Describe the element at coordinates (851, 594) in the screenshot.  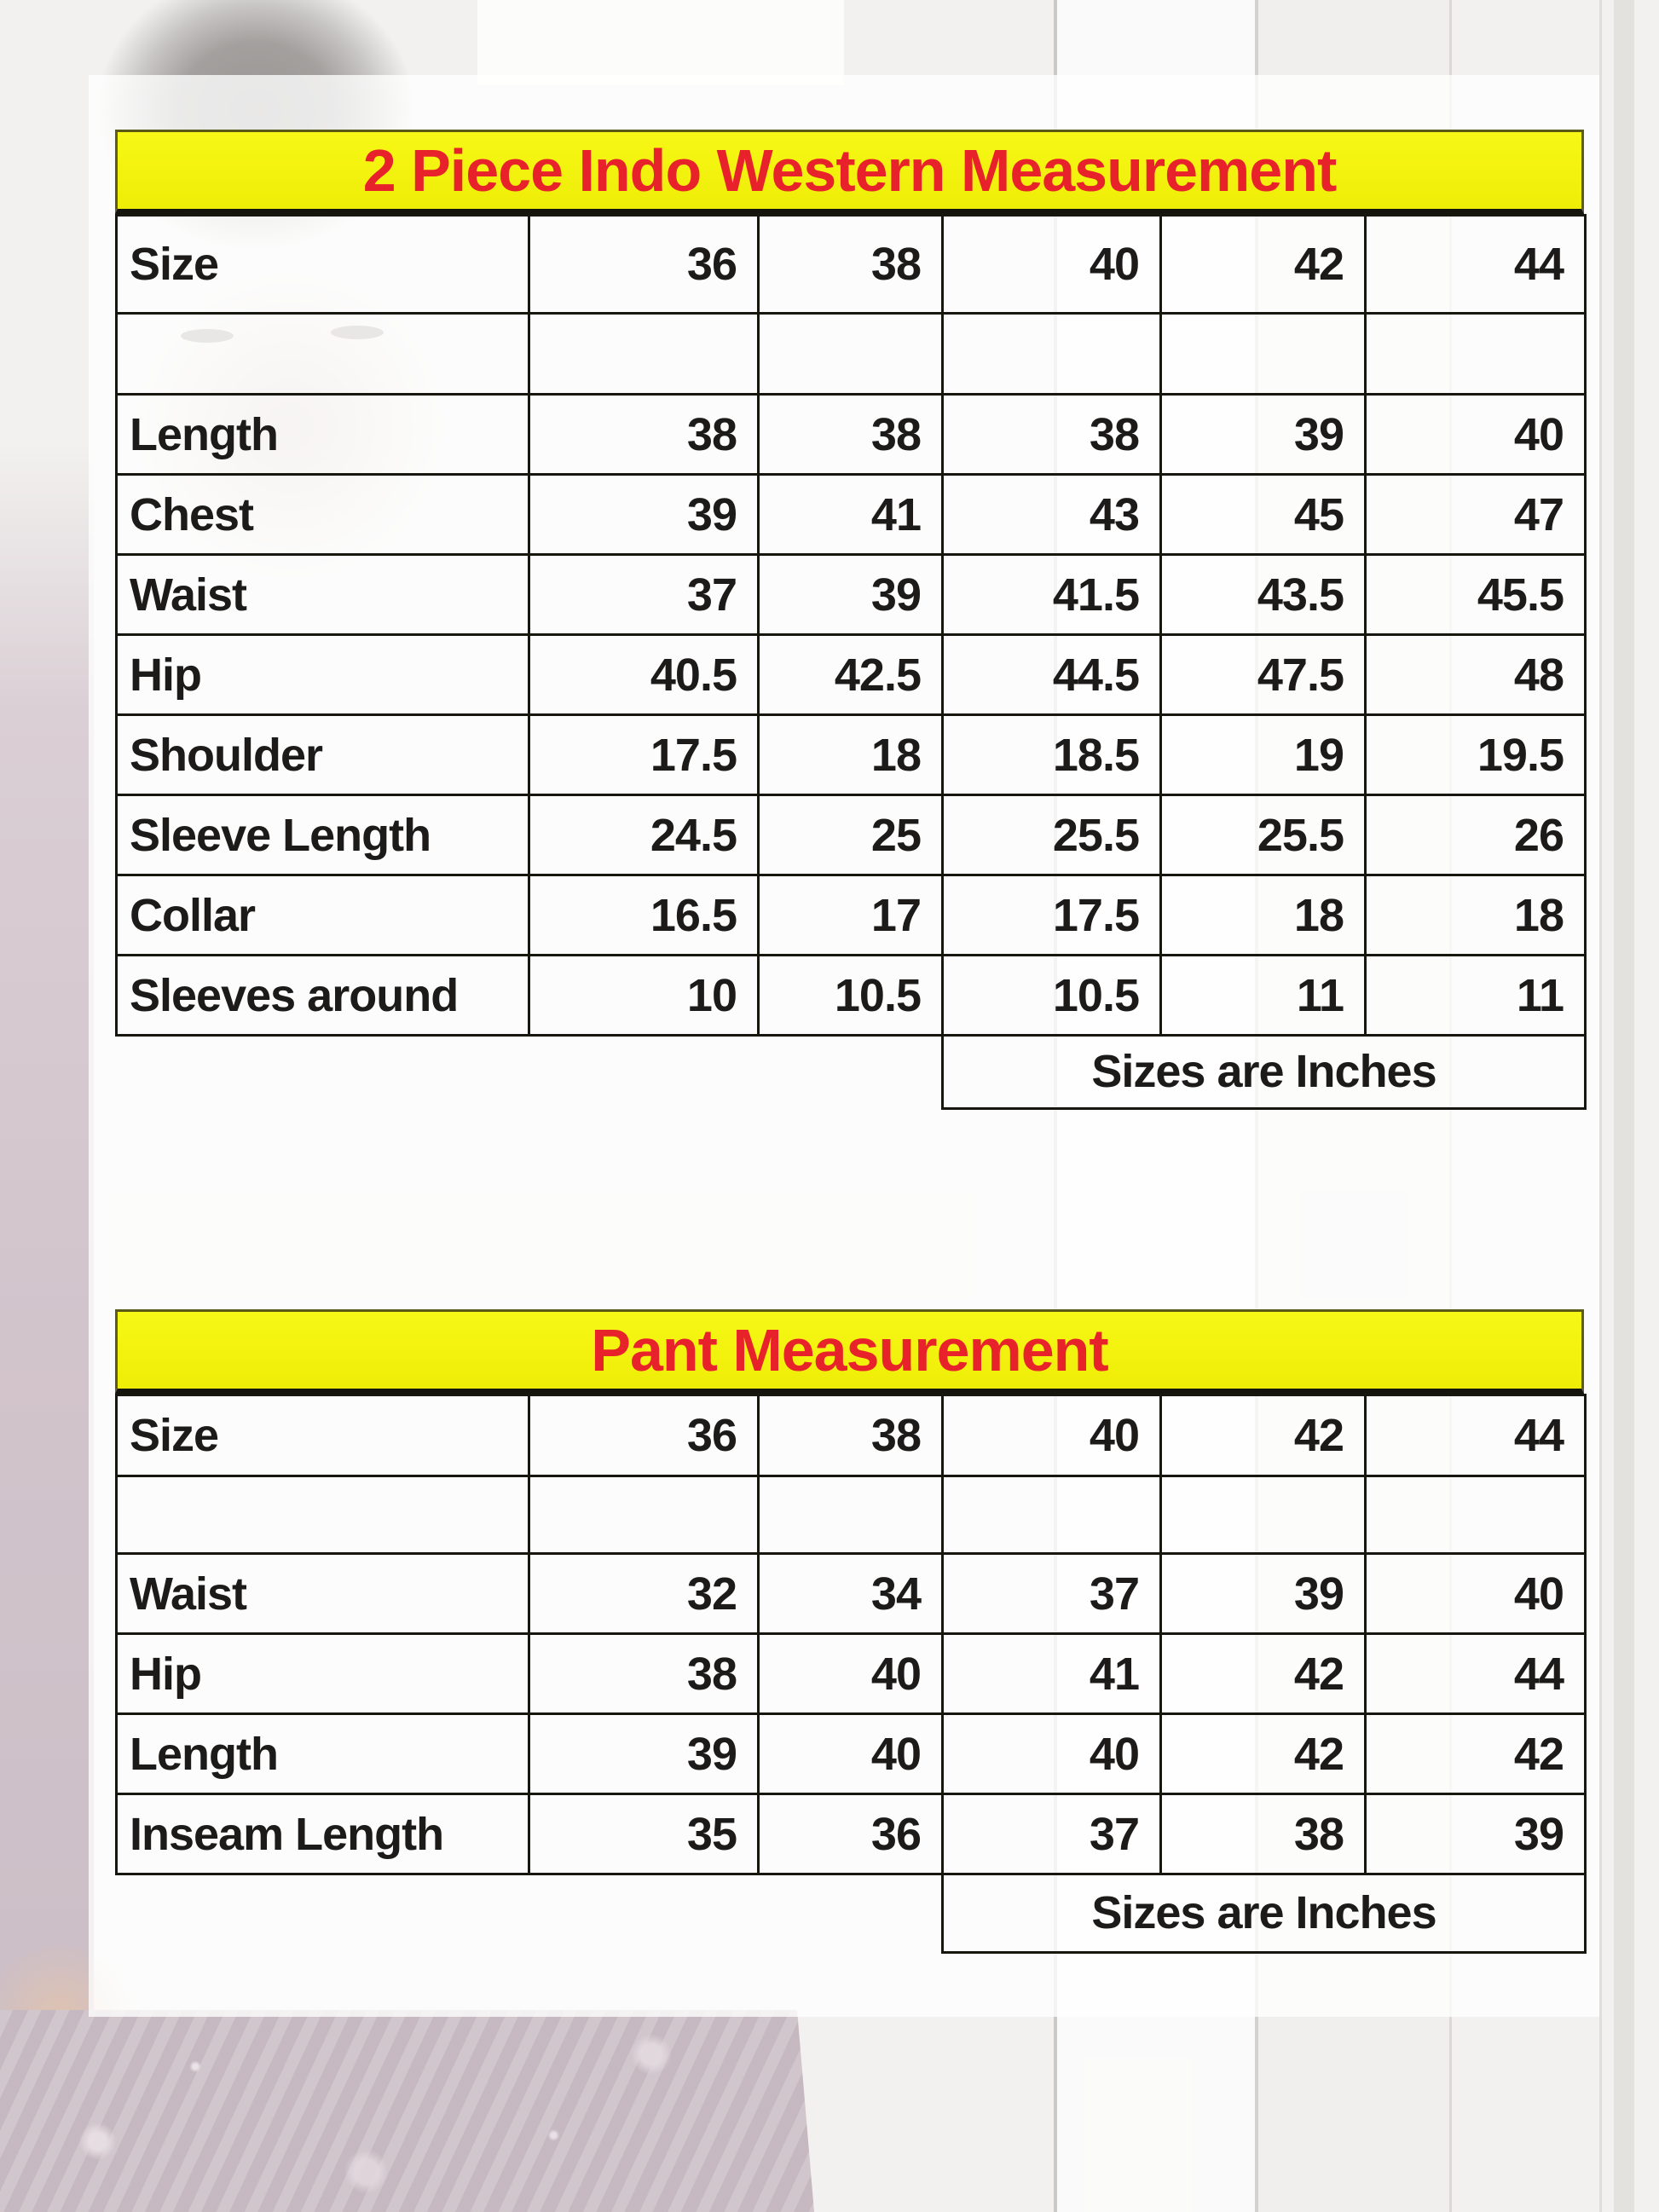
I see `measurement-row: Waist 37 39 41.5 43.5 45.5` at that location.